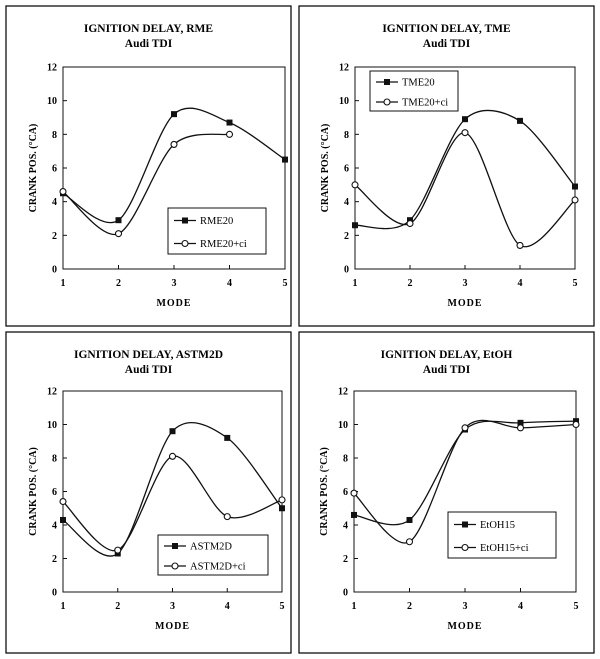 This screenshot has width=600, height=659. I want to click on legend: EtOH15 EtOH15+ci, so click(502, 535).